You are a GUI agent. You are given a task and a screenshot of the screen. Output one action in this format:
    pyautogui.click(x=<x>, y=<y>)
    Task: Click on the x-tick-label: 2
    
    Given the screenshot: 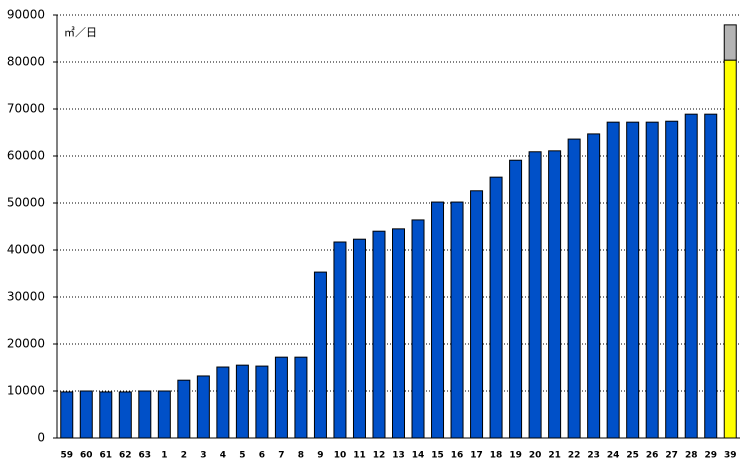 What is the action you would take?
    pyautogui.click(x=184, y=456)
    